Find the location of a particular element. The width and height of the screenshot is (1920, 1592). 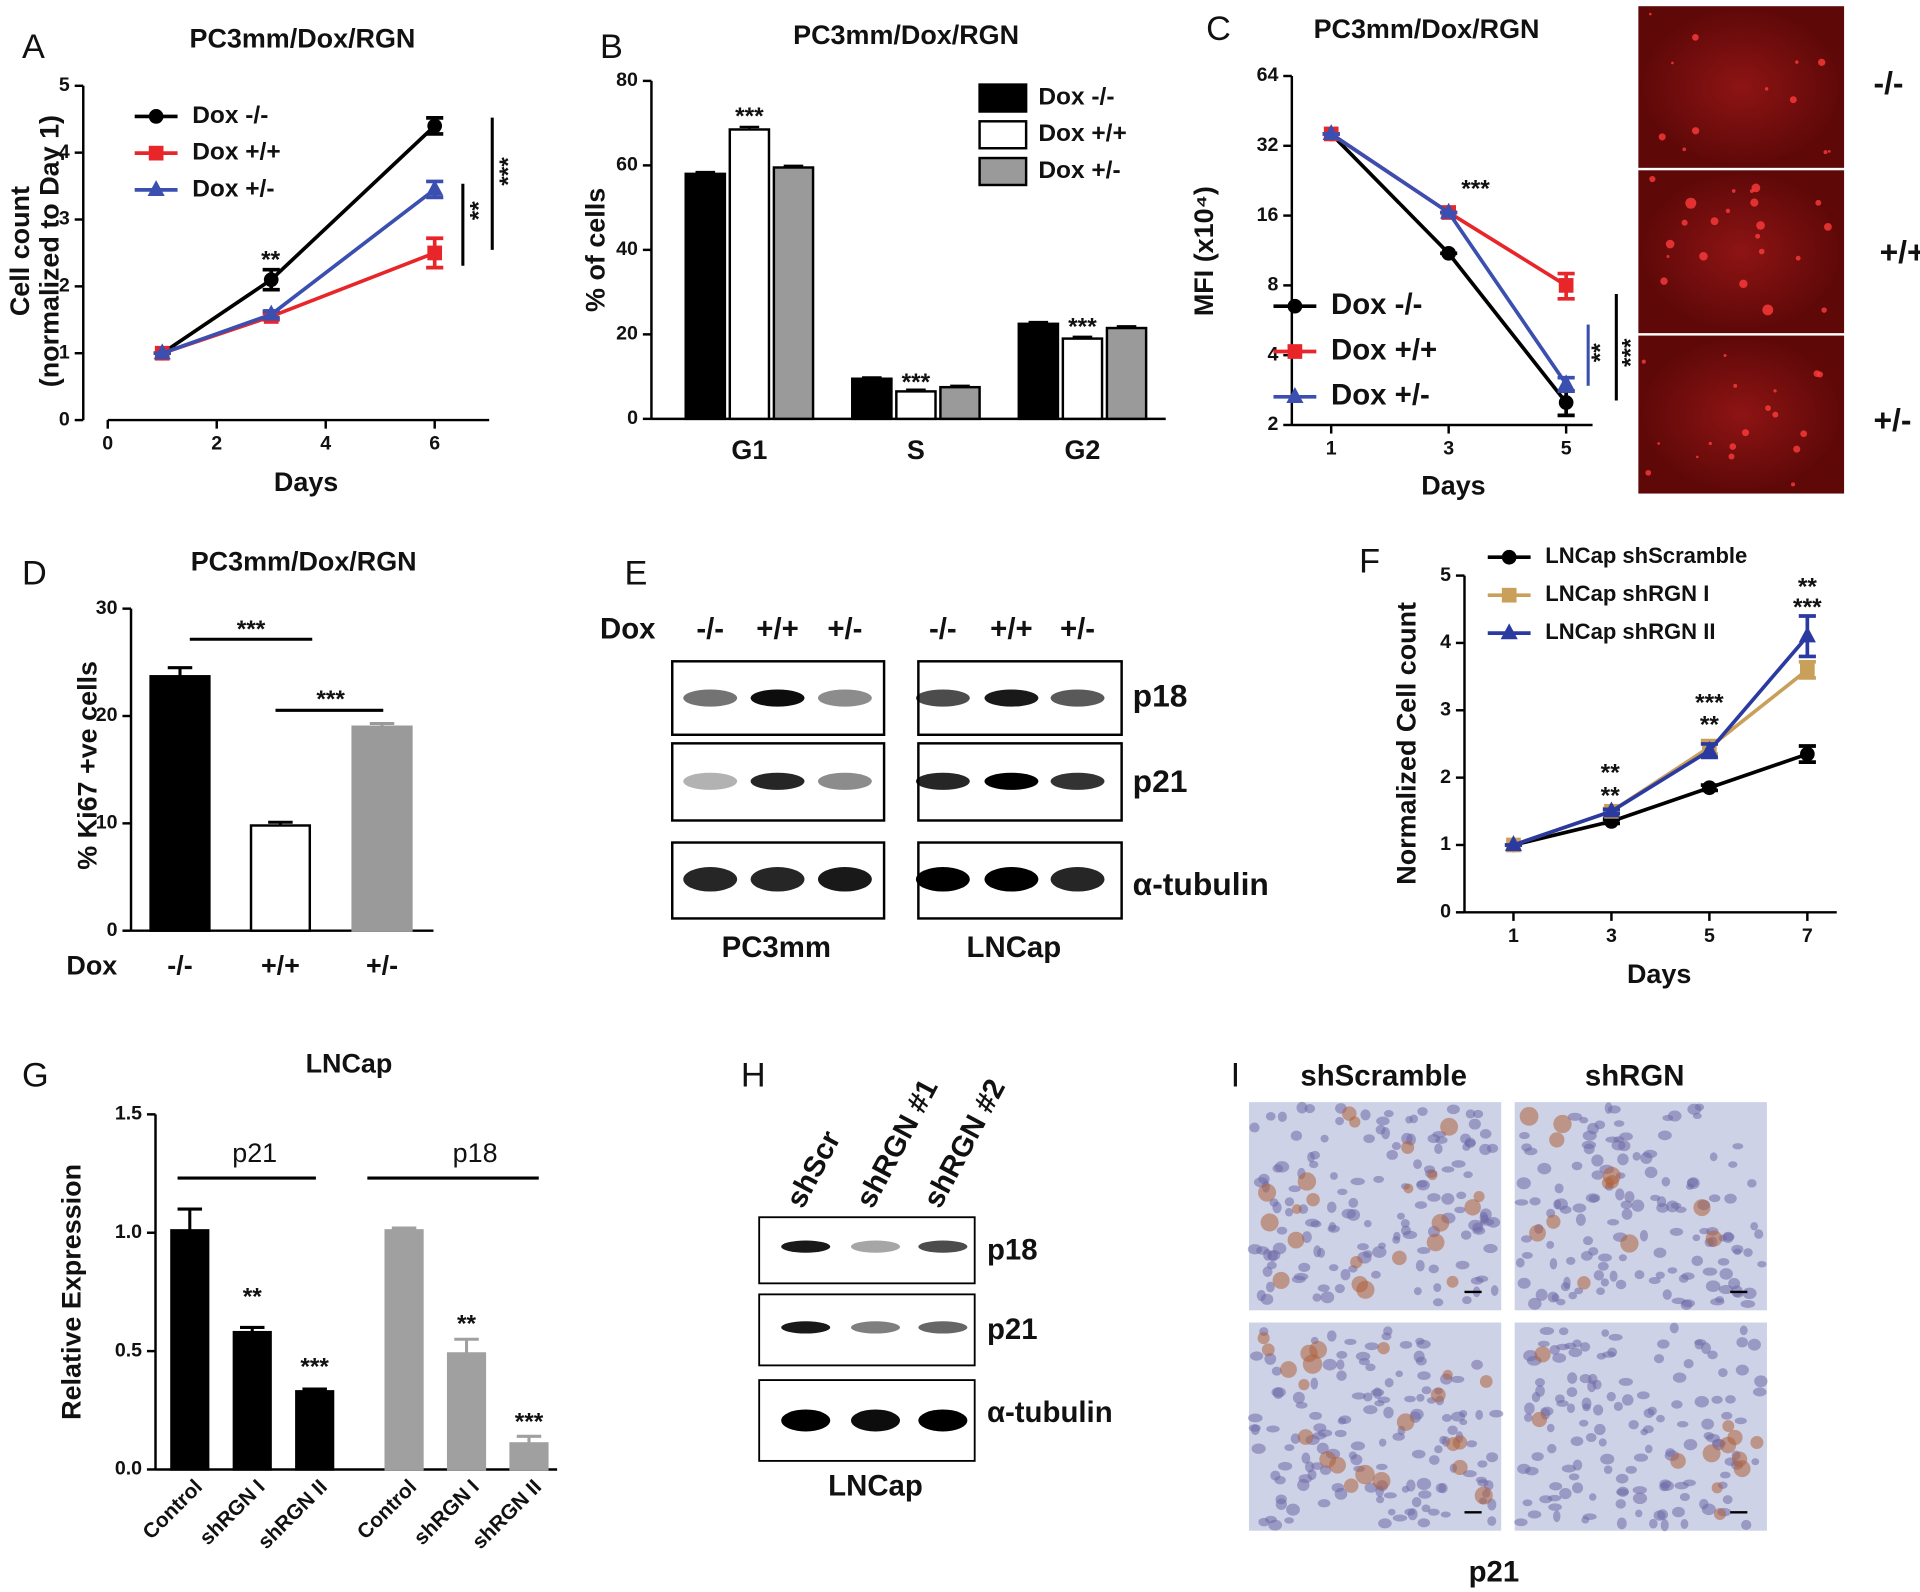

y-axis-label: % of cells is located at coordinates (596, 250).